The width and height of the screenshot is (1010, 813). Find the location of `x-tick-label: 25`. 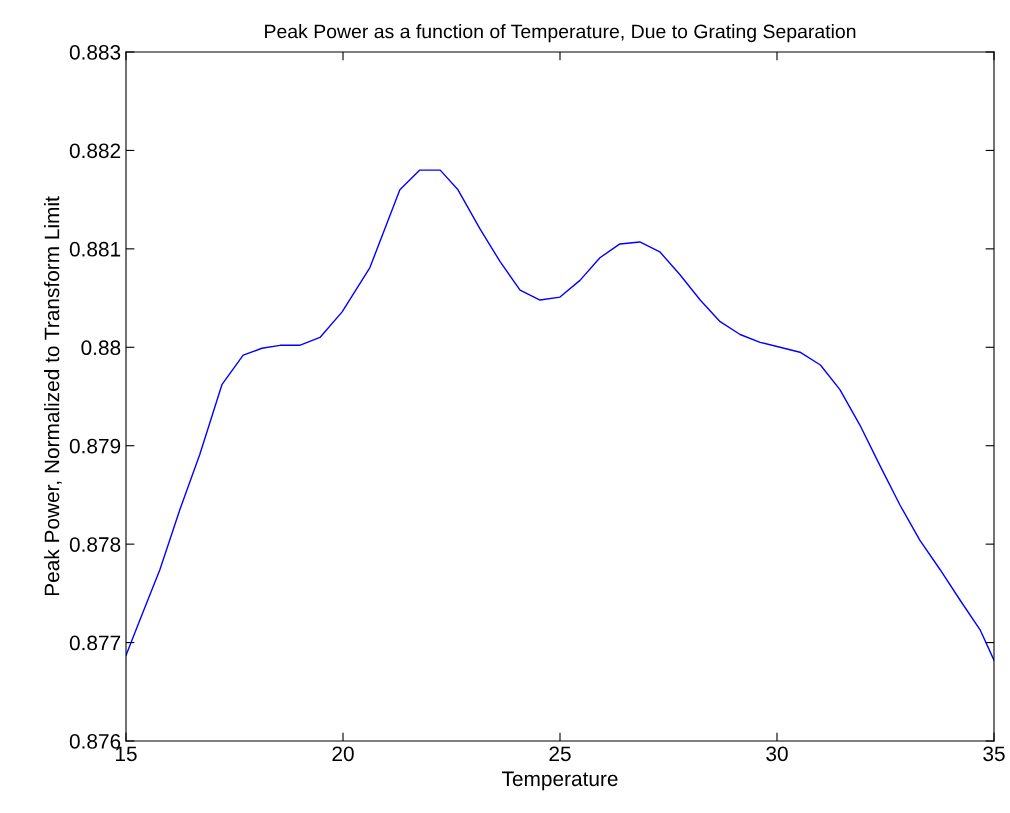

x-tick-label: 25 is located at coordinates (560, 754).